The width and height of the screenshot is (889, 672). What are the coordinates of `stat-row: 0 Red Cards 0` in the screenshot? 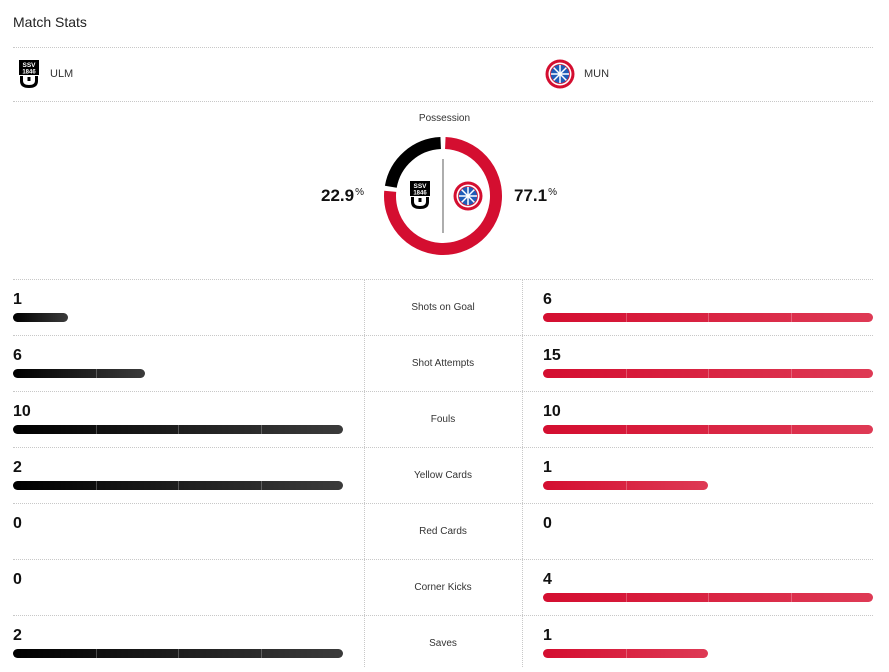 It's located at (444, 532).